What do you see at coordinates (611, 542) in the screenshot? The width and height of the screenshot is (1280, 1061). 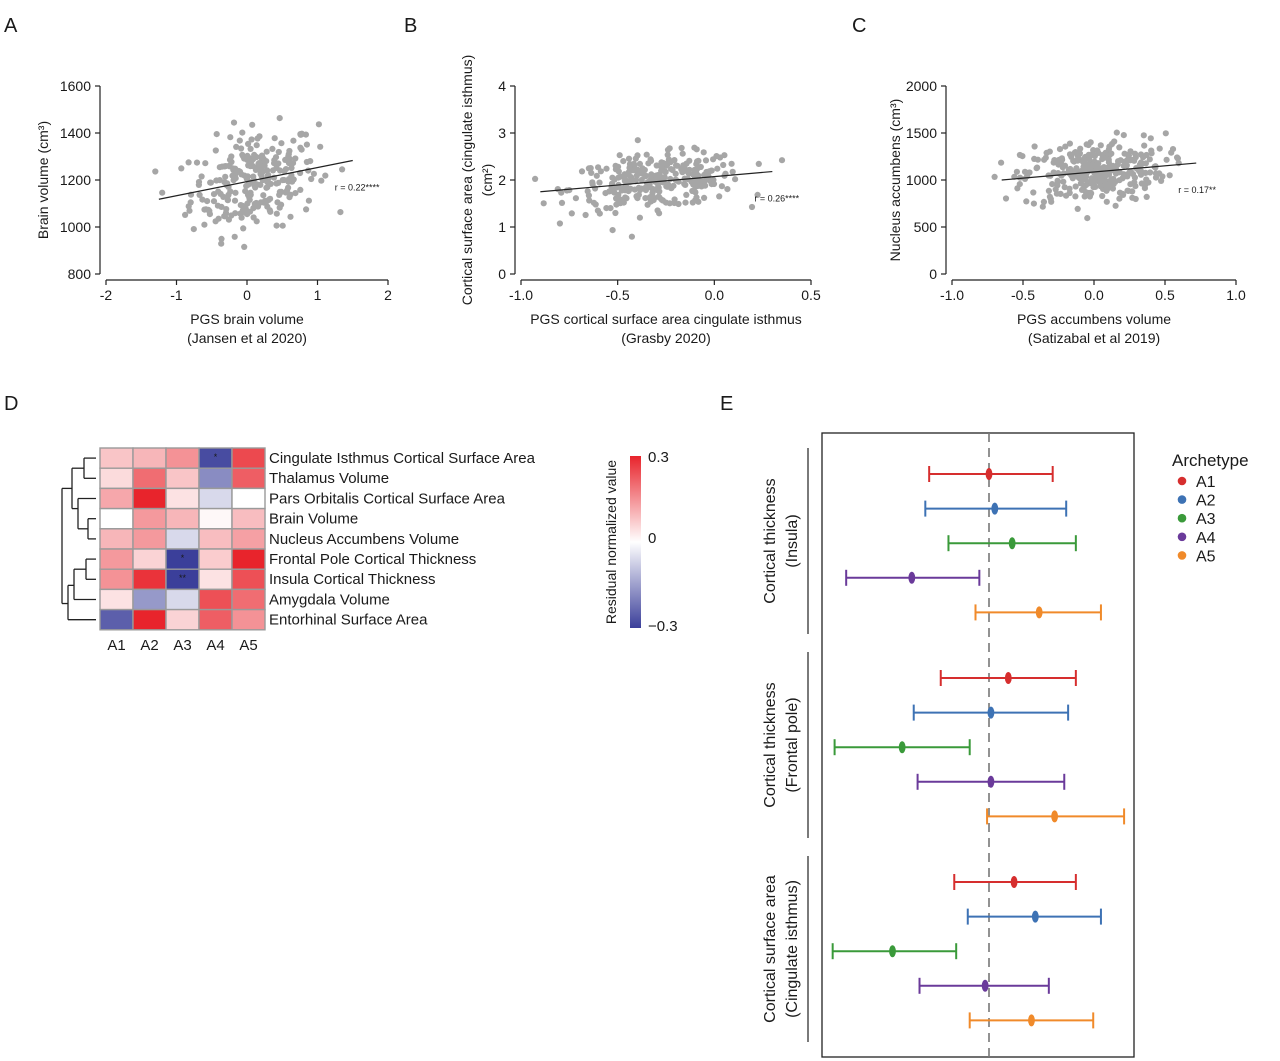 I see `colorbar-title: Residual normalized value` at bounding box center [611, 542].